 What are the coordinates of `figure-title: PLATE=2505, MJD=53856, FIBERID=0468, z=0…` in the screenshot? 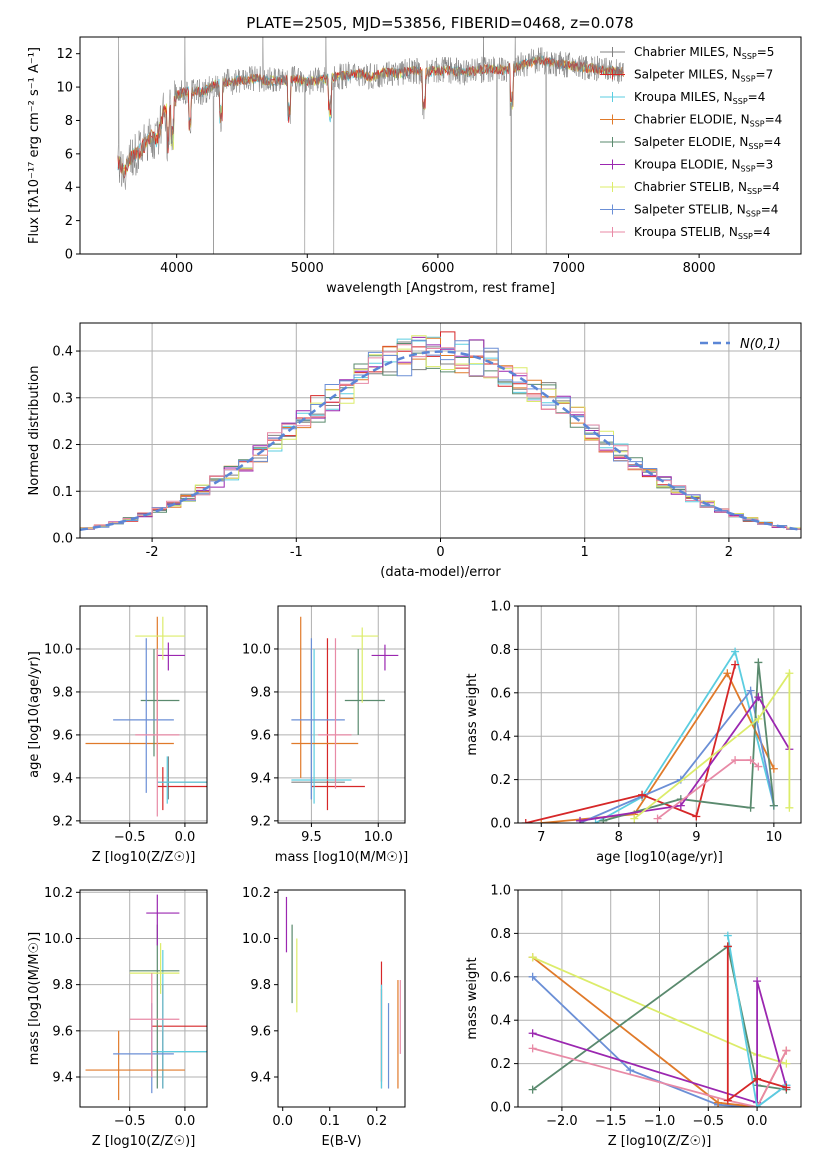 It's located at (439, 23).